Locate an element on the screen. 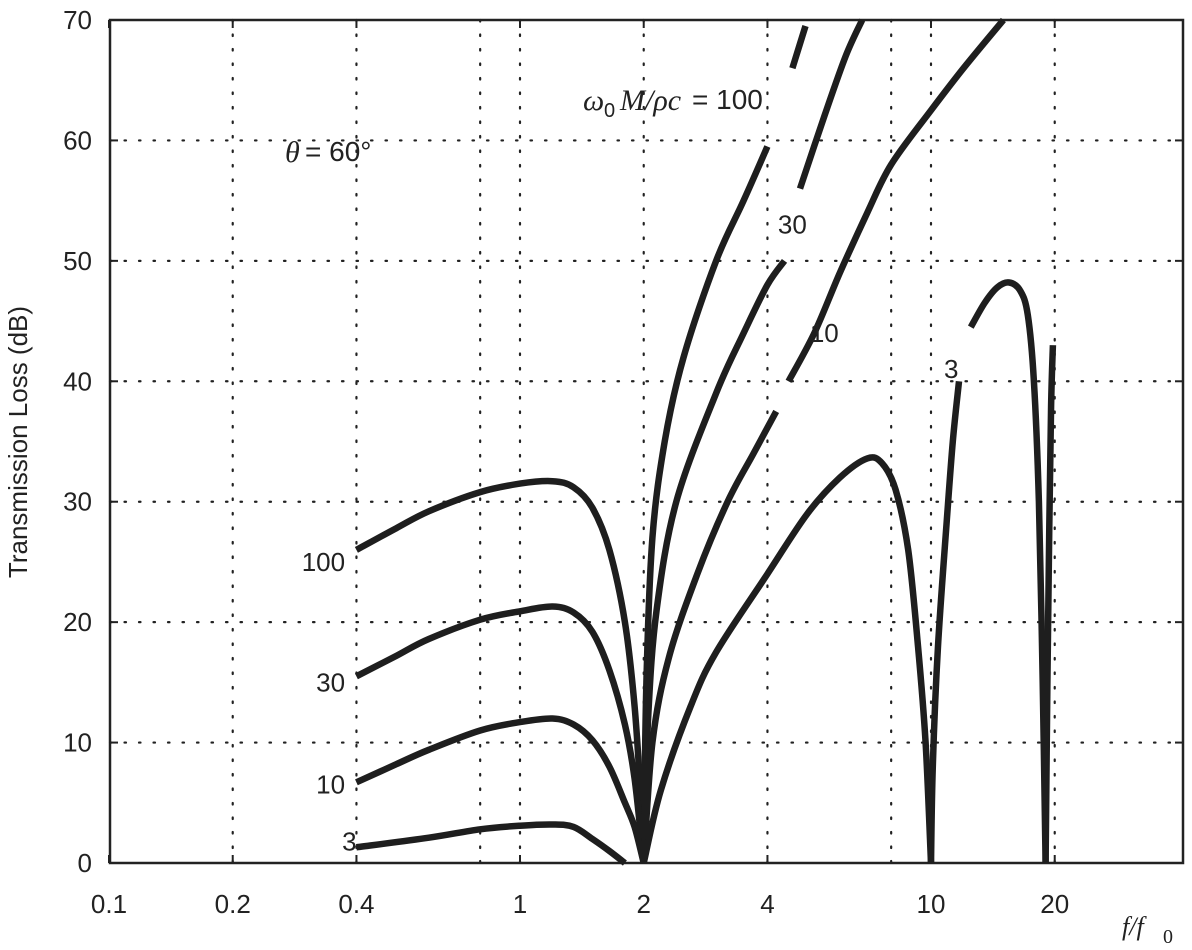 Image resolution: width=1192 pixels, height=950 pixels. y-tick-label: 60 is located at coordinates (77, 140).